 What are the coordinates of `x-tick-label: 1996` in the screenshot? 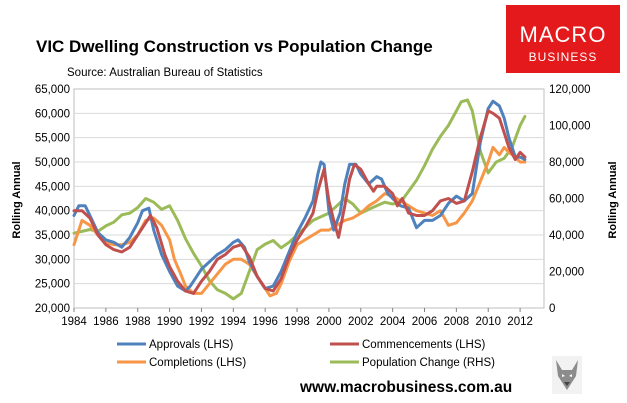 It's located at (265, 322).